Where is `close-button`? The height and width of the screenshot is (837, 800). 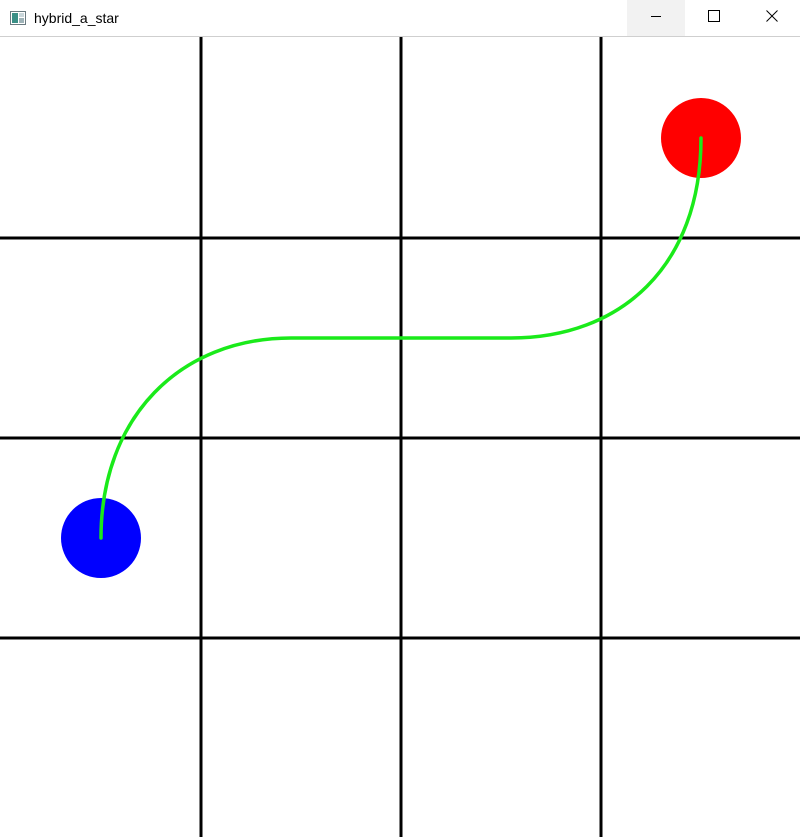 close-button is located at coordinates (771, 18).